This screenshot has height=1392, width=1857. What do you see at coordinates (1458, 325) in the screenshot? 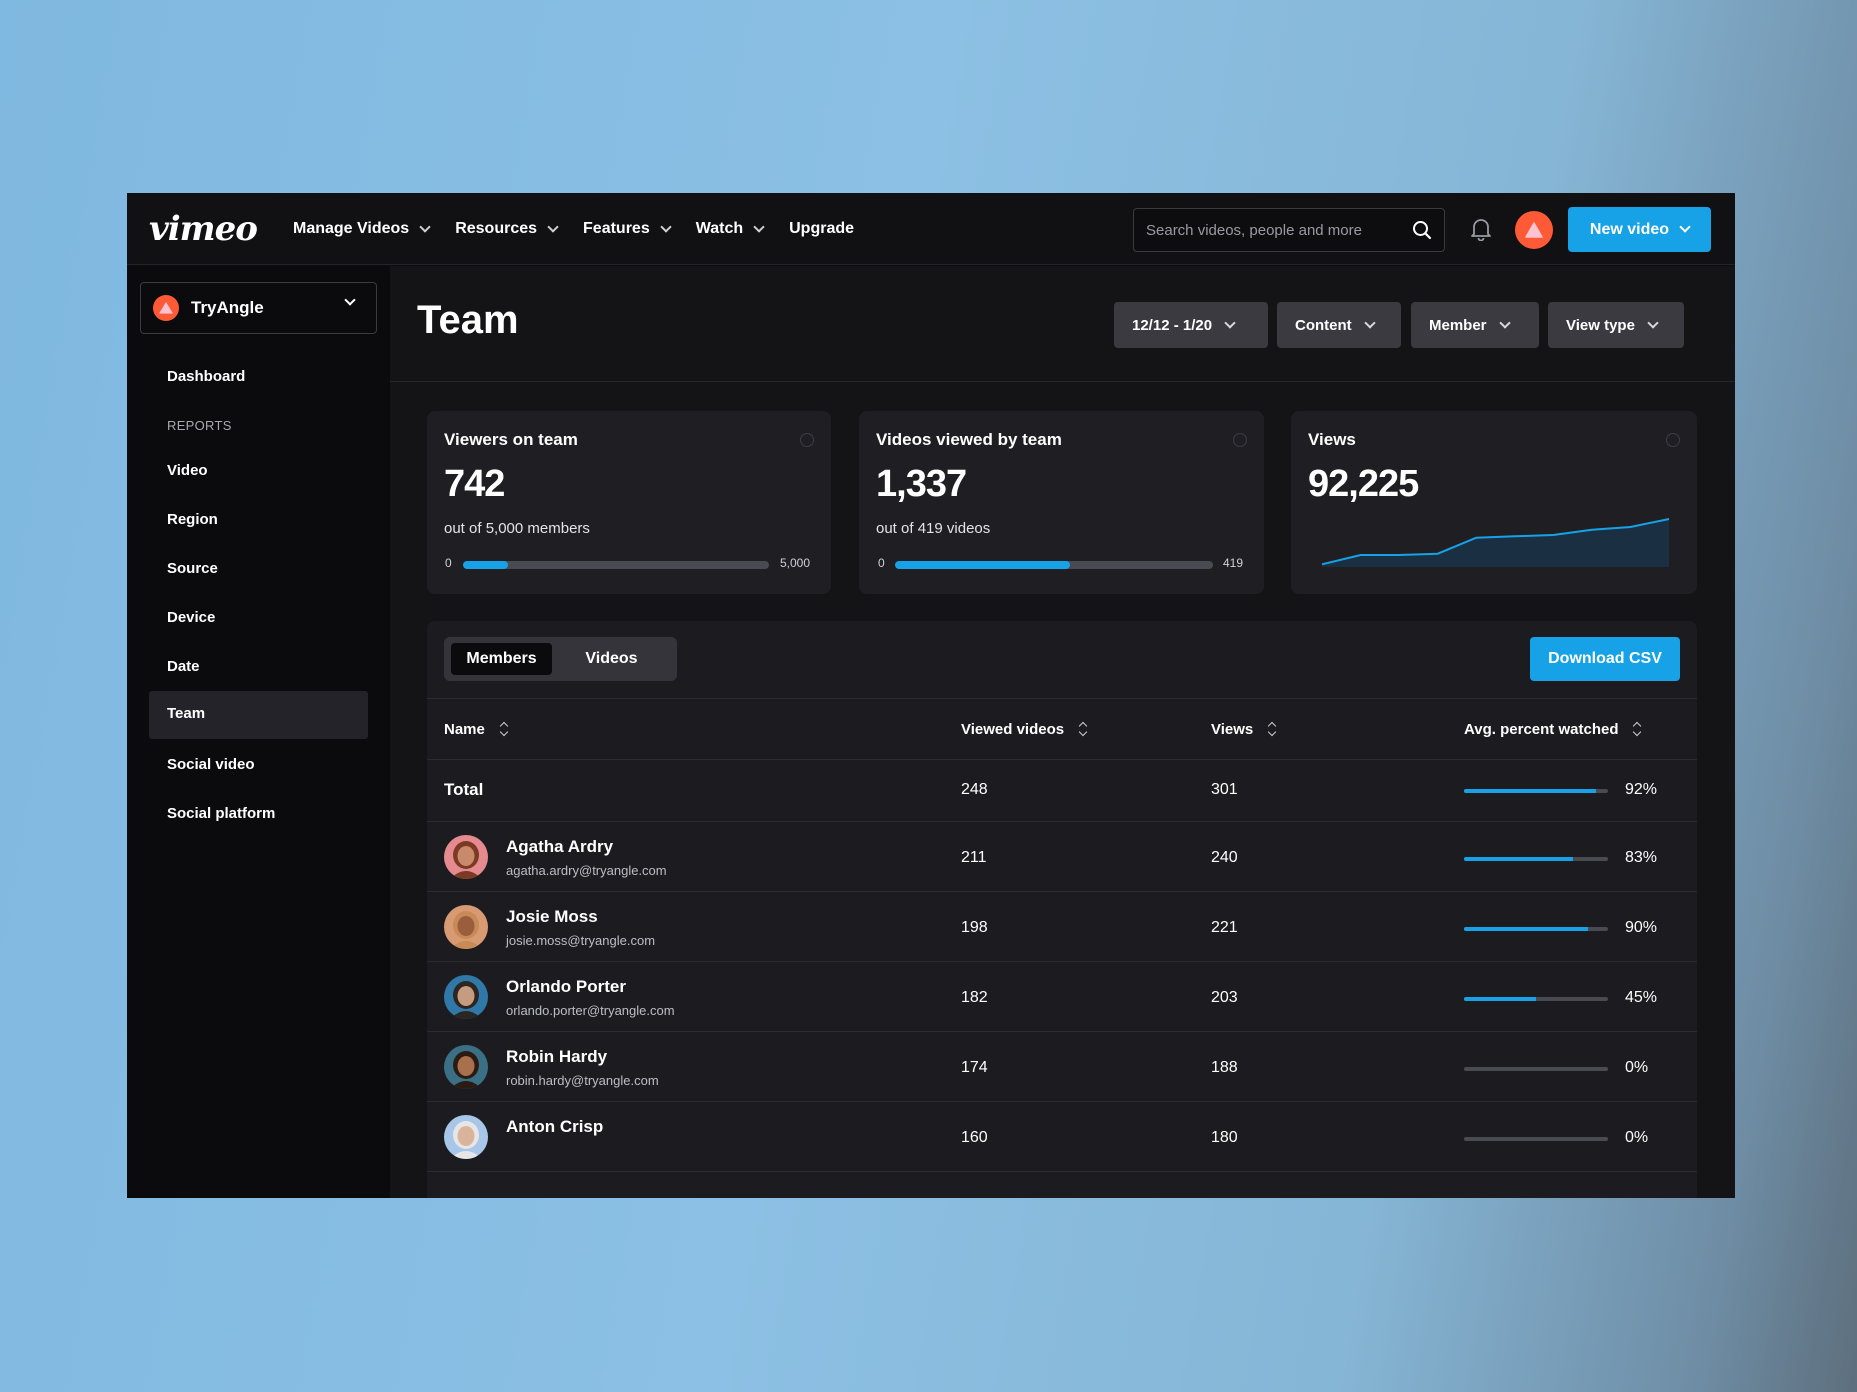
I see `filter-label: Member` at bounding box center [1458, 325].